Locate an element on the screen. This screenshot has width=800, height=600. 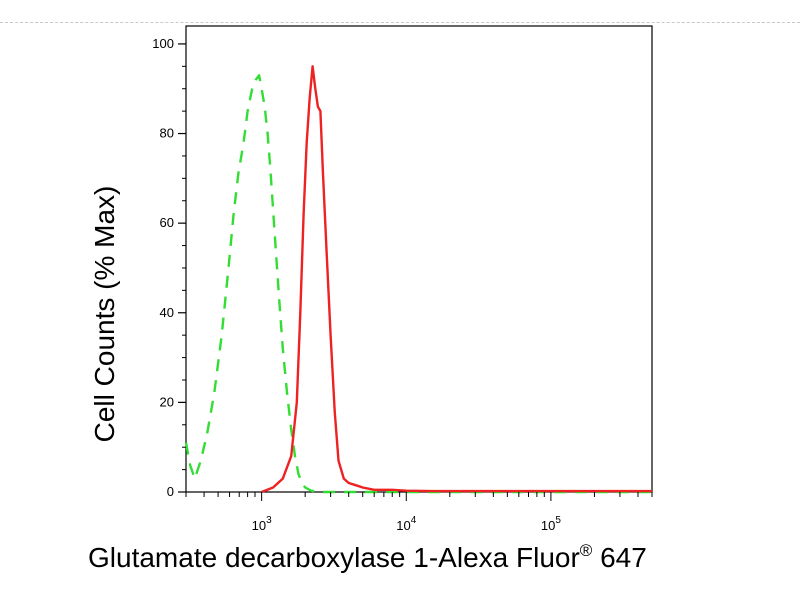
x-tick-label: 10⁴ is located at coordinates (406, 524).